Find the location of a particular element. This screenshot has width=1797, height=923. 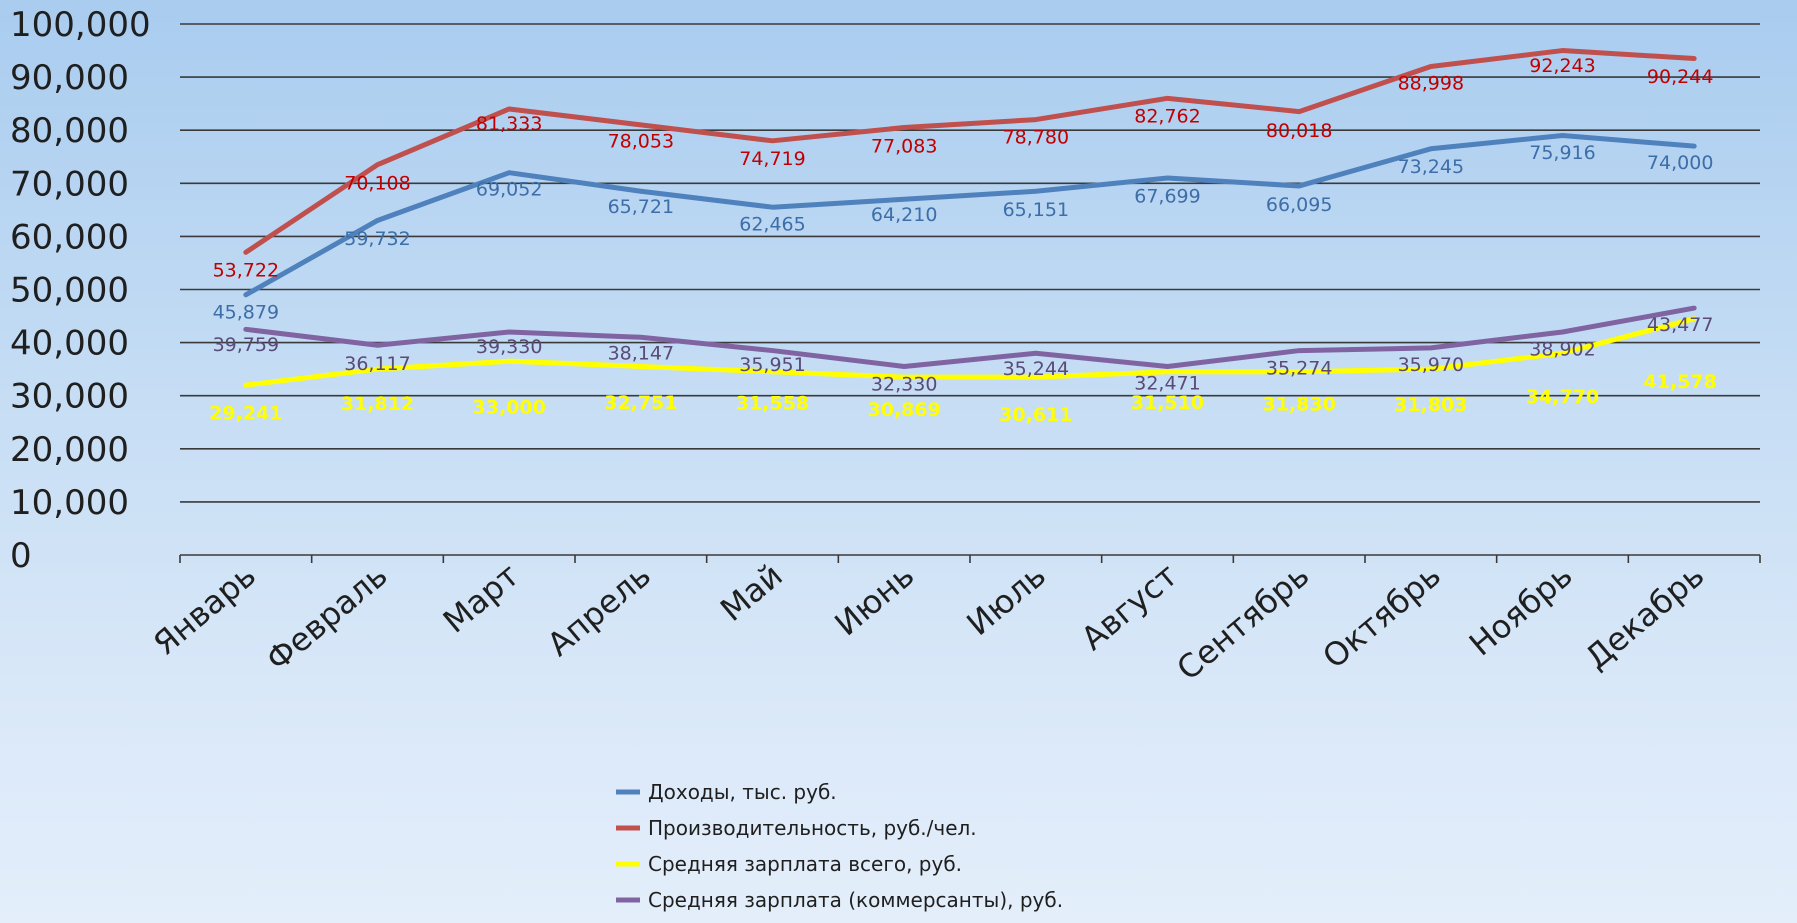

data-label: 31,812 is located at coordinates (377, 404).